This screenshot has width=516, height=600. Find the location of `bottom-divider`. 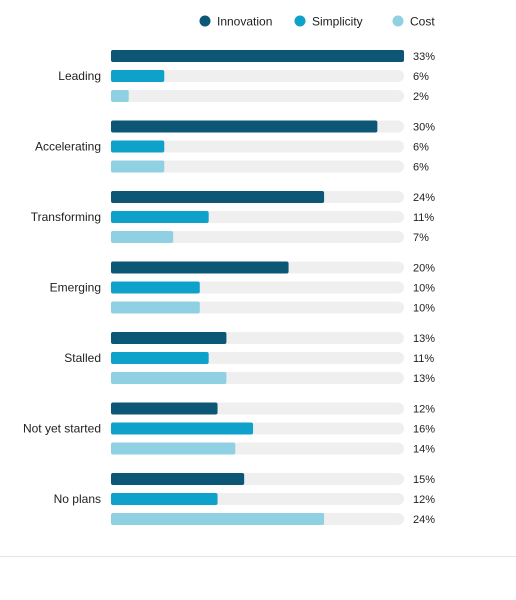

bottom-divider is located at coordinates (258, 556).